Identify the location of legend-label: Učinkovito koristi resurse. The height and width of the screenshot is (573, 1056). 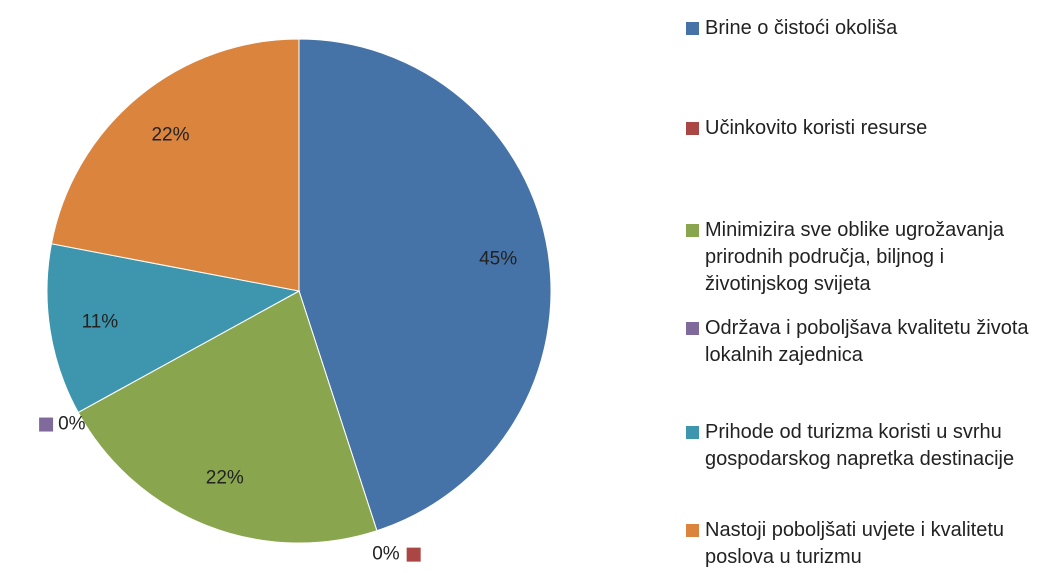
(816, 128).